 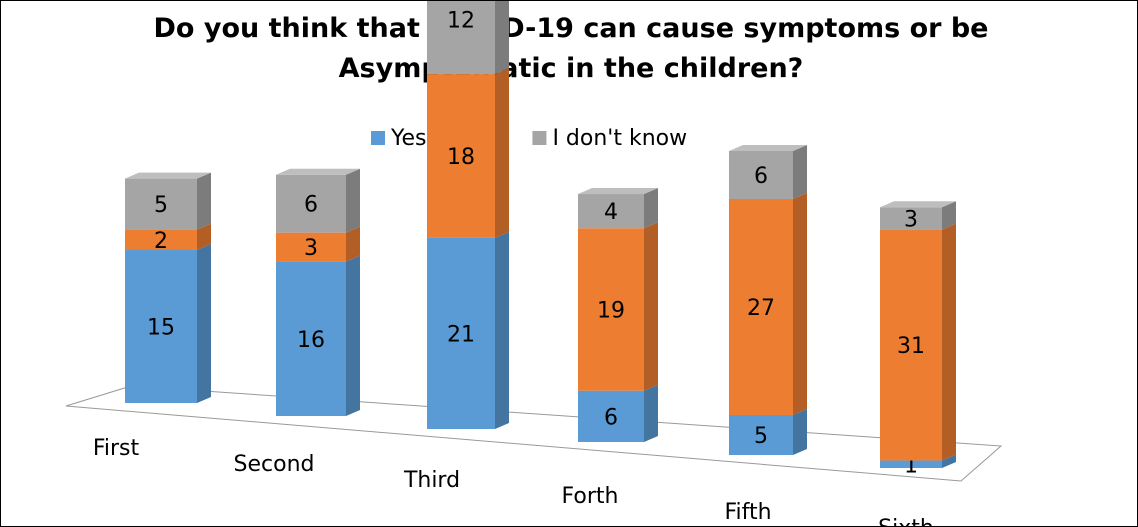 I want to click on data-label: 12, so click(x=461, y=21).